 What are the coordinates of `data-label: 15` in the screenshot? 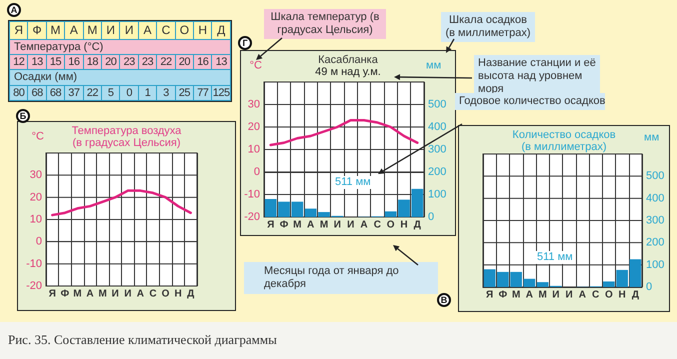 It's located at (55, 62).